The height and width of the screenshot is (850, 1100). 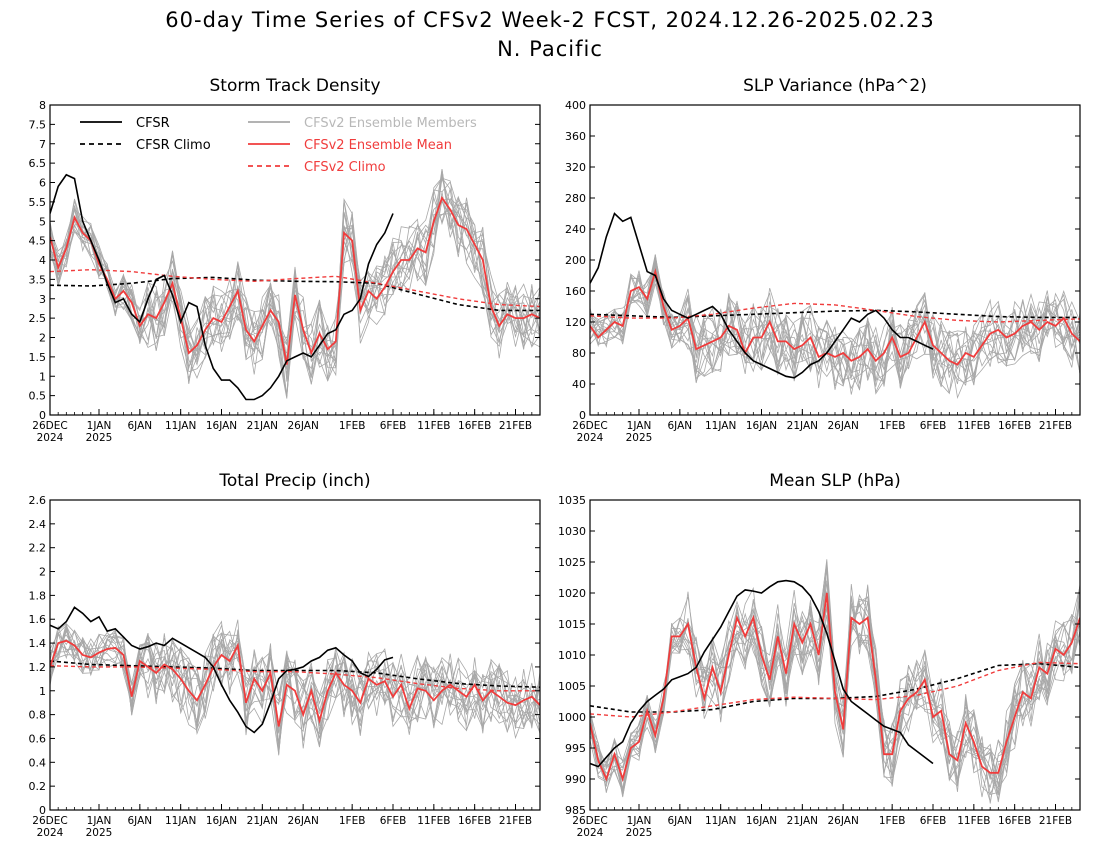 I want to click on cfsr-climo-line, so click(x=835, y=314).